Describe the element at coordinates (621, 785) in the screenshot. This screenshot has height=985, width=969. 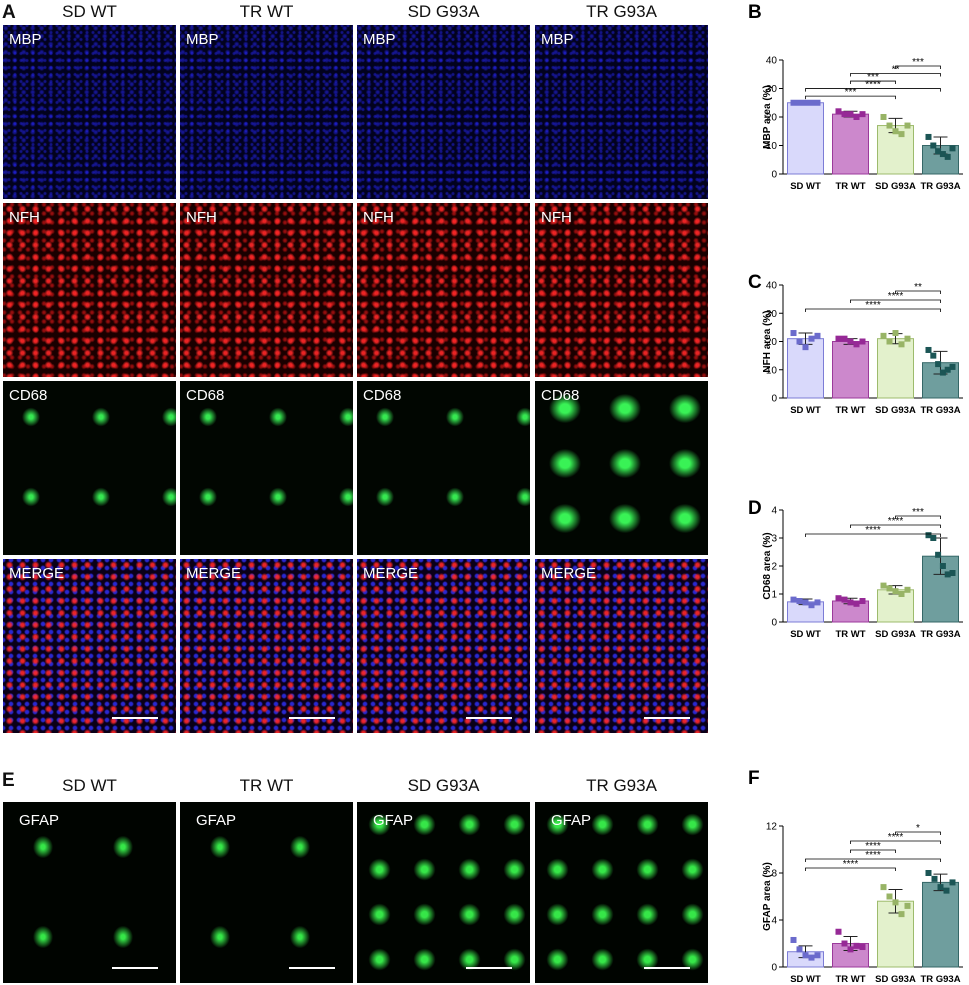
I see `column-label: TR G93A` at that location.